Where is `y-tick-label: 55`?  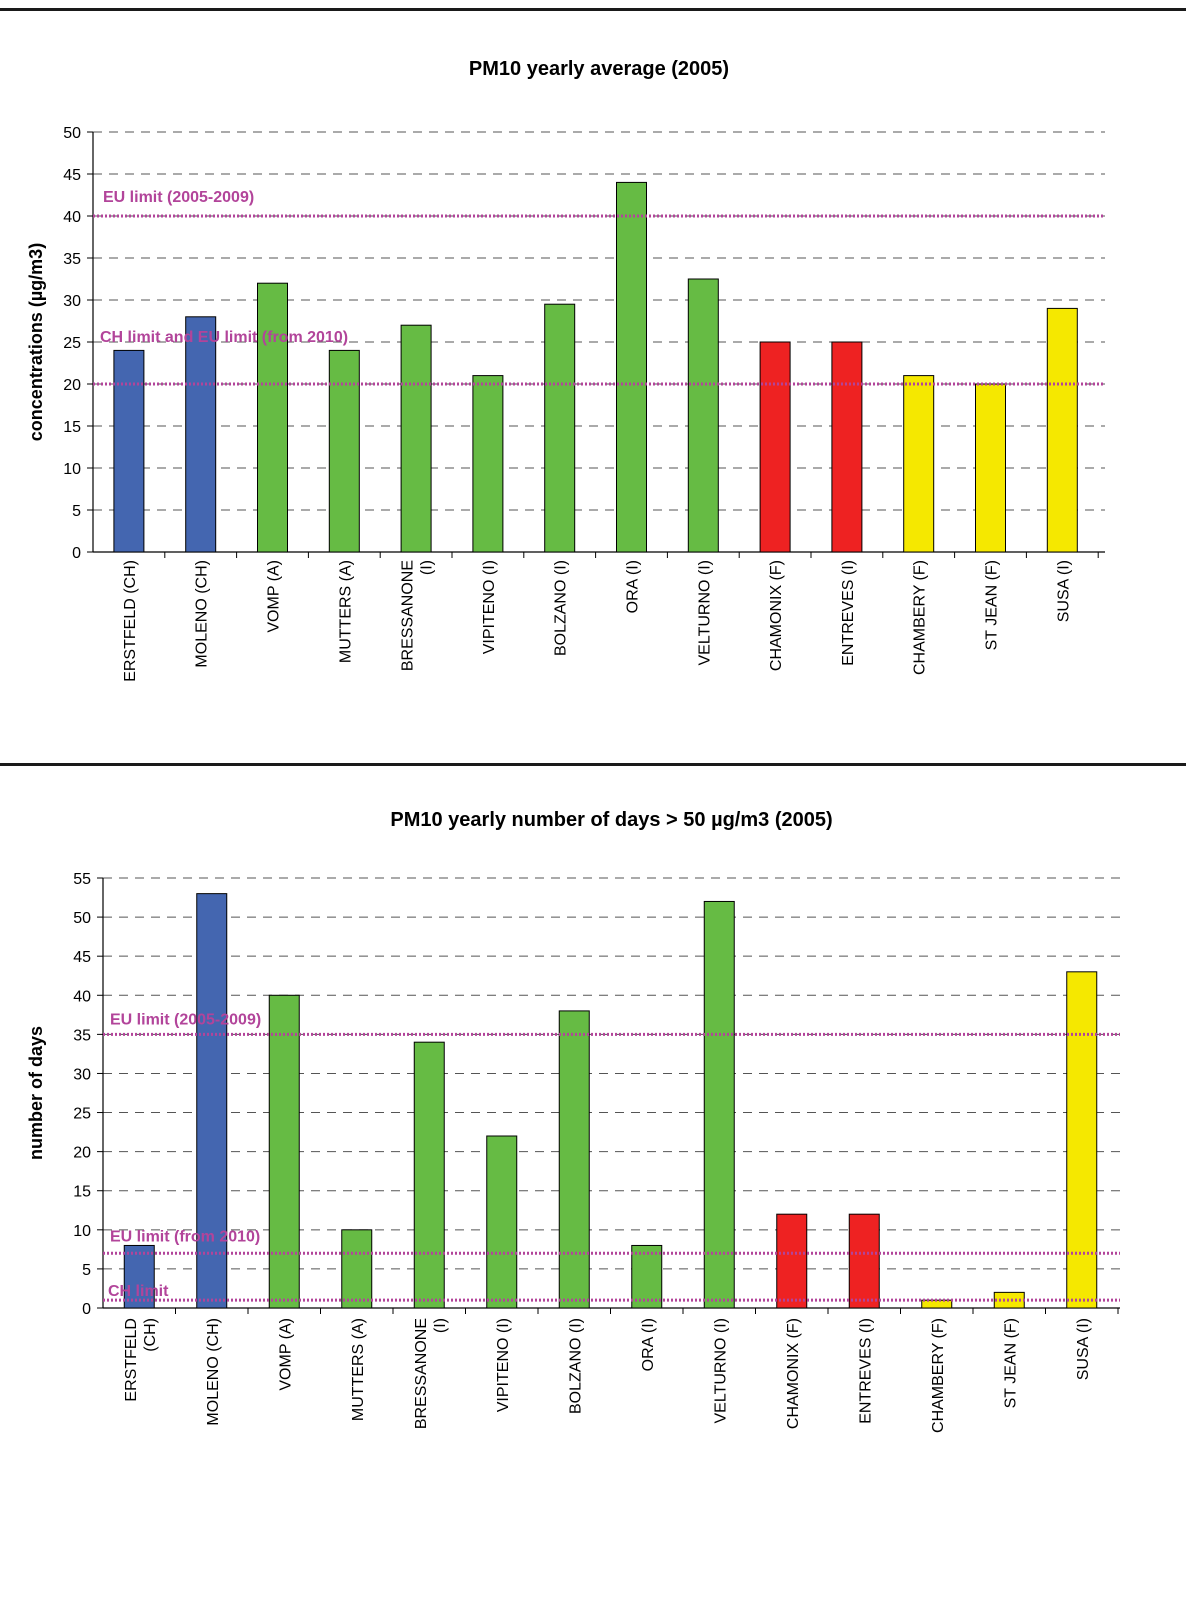 y-tick-label: 55 is located at coordinates (82, 879).